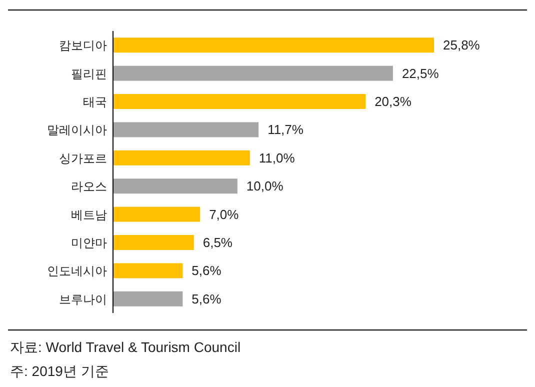 The image size is (535, 387). Describe the element at coordinates (125, 347) in the screenshot. I see `text: 자료: World Travel & Tourism Council` at that location.